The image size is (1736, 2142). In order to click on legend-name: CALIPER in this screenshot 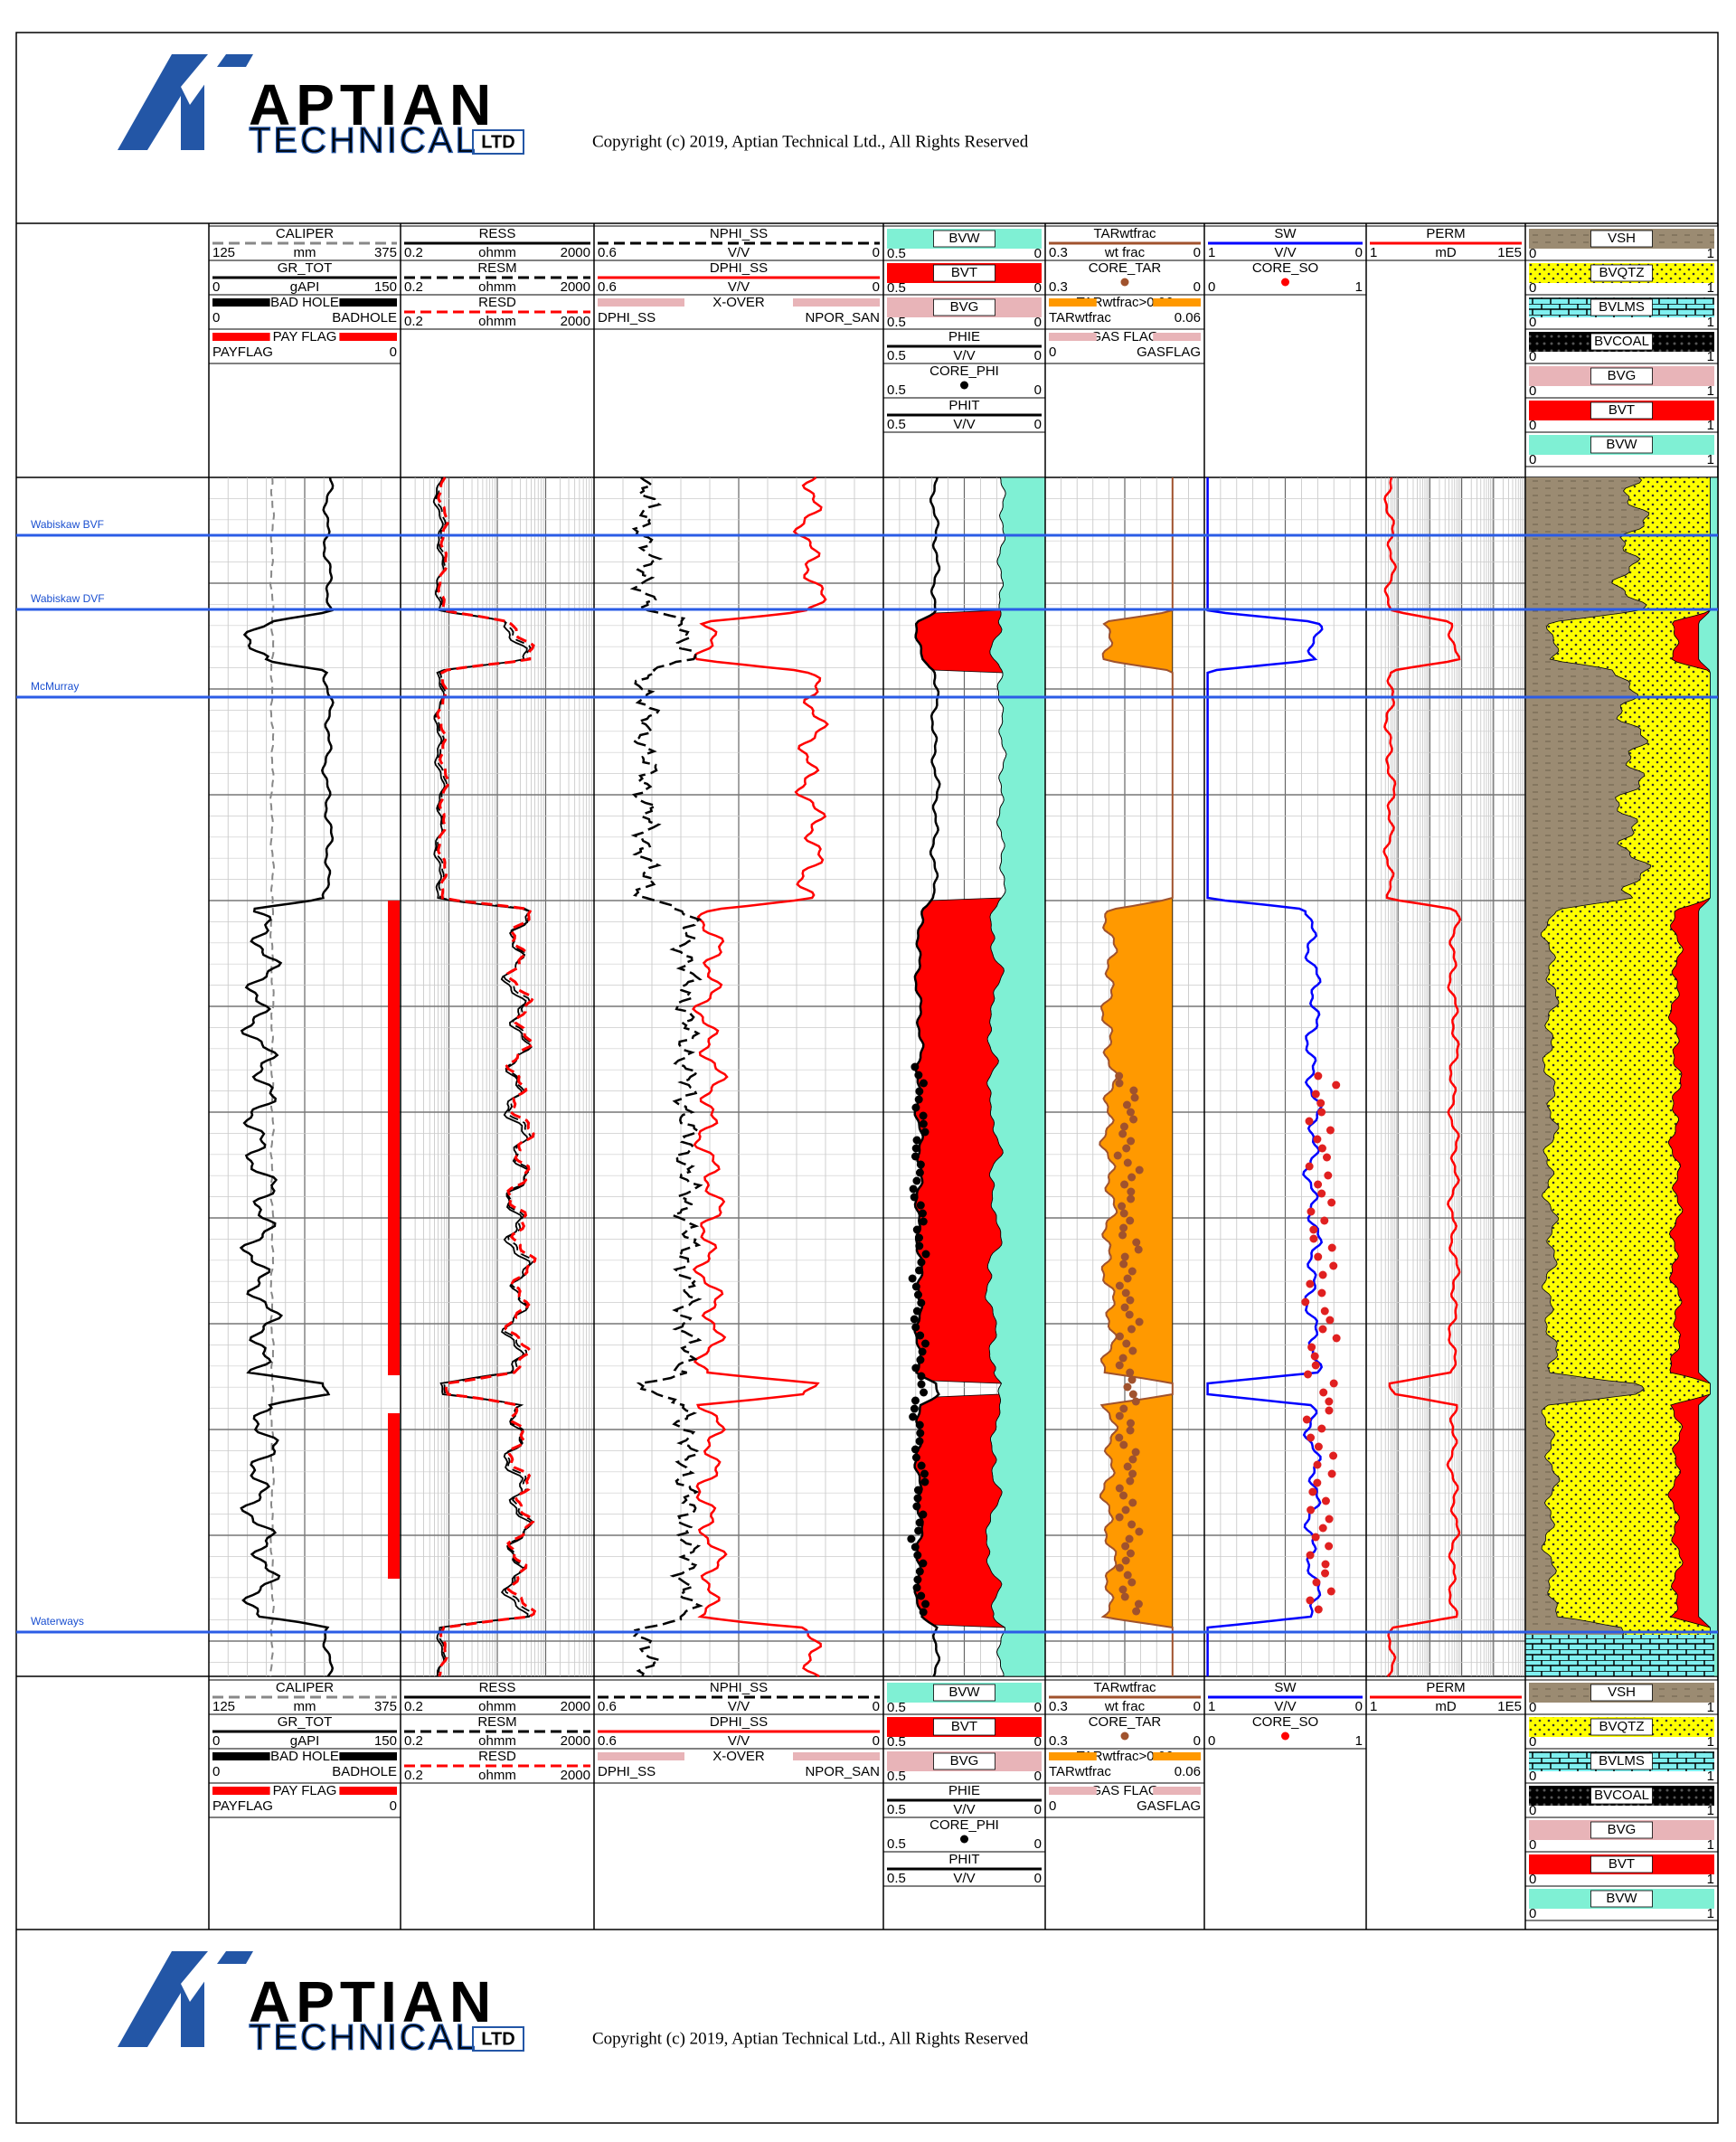, I will do `click(305, 1687)`.